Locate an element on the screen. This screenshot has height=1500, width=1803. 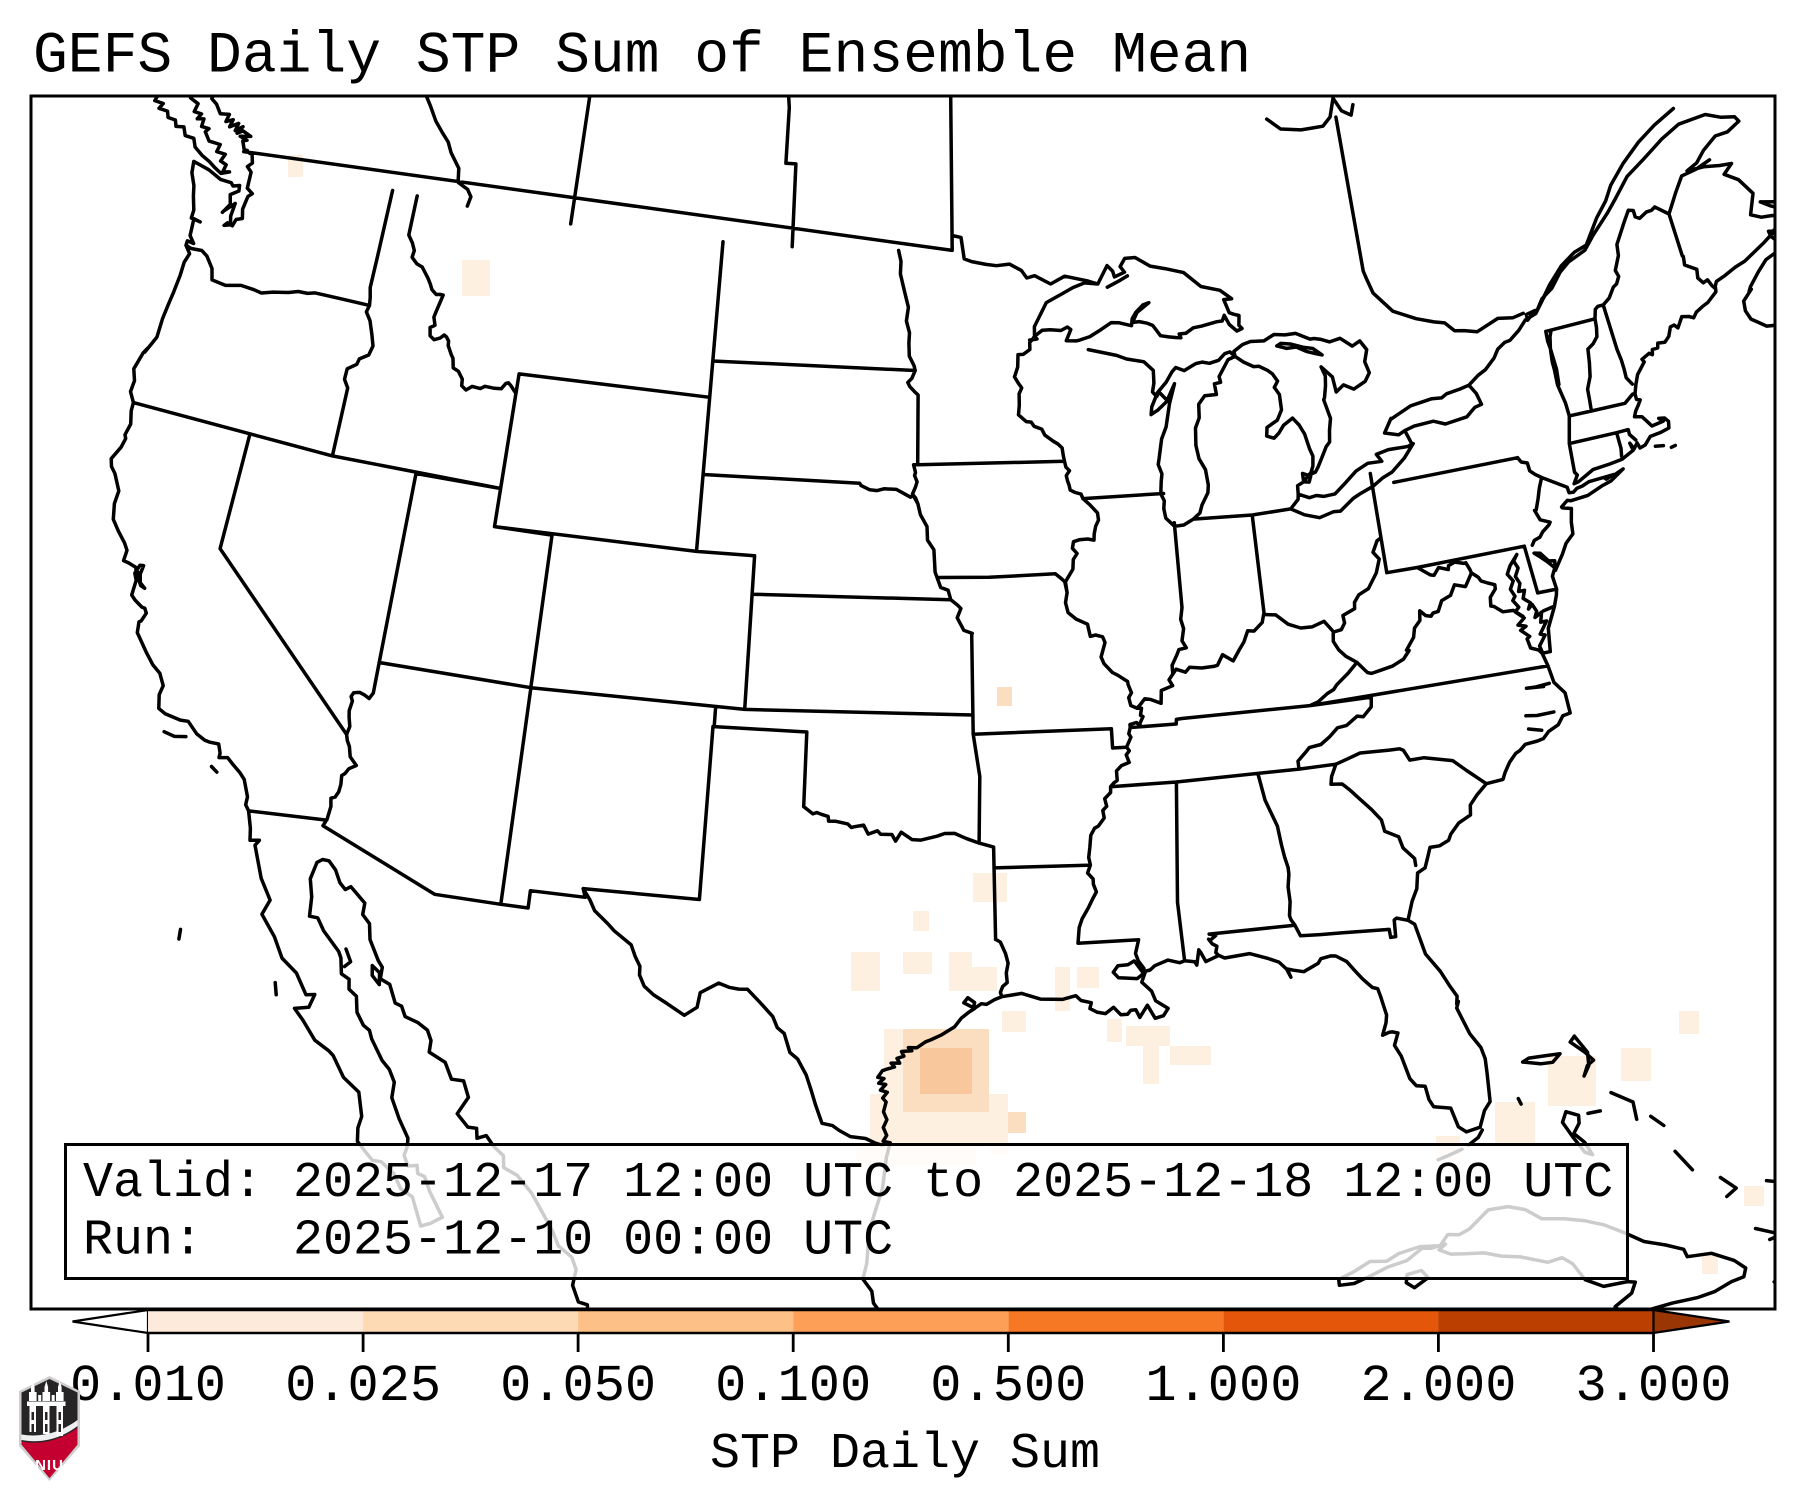
svg-text: Run: 2025-12-10 00:00 UTC is located at coordinates (488, 1241).